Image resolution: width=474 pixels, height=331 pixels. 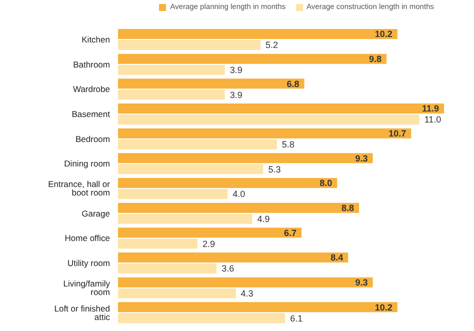 What do you see at coordinates (296, 318) in the screenshot?
I see `data-label: 6.1` at bounding box center [296, 318].